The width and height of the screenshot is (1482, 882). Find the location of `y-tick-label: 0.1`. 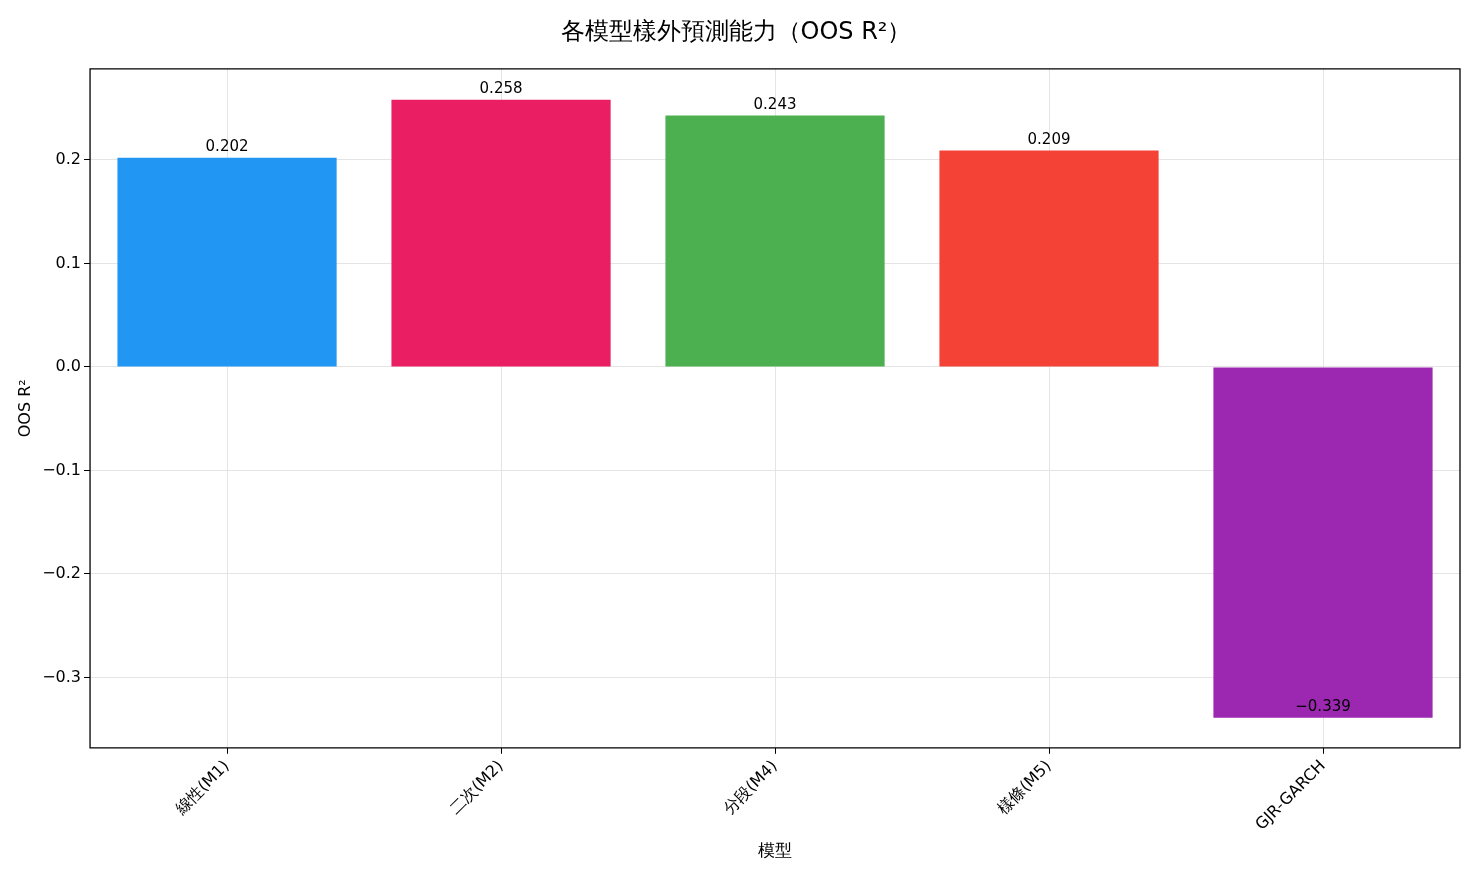

y-tick-label: 0.1 is located at coordinates (68, 262).